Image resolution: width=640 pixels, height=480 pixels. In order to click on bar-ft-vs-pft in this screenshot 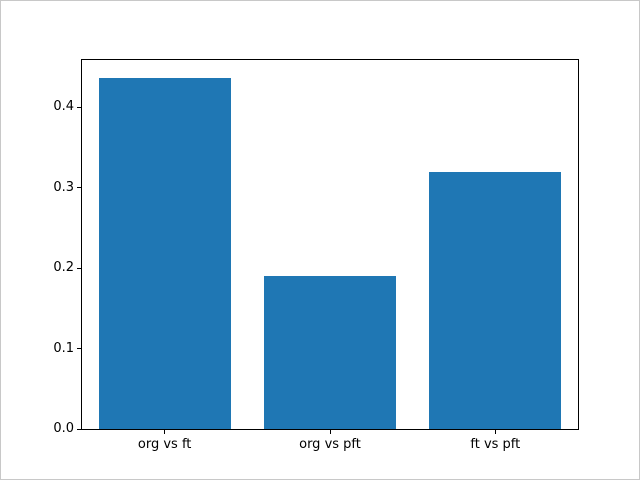, I will do `click(495, 300)`.